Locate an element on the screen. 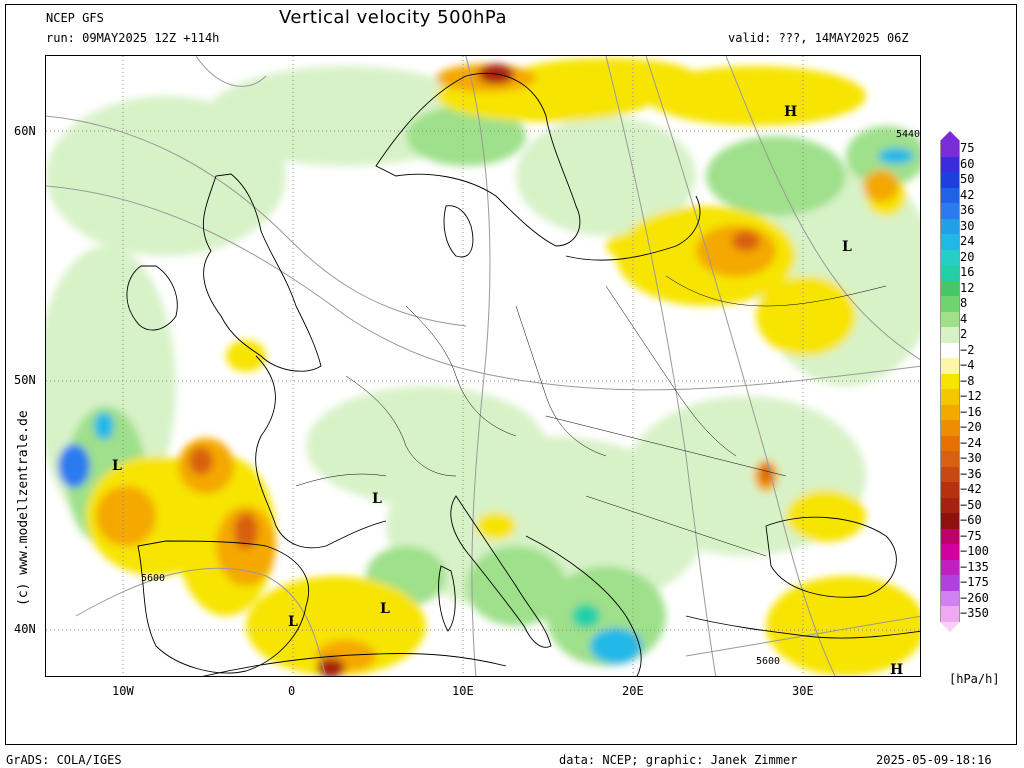 The width and height of the screenshot is (1024, 768). legend-level-label: −135 is located at coordinates (974, 566).